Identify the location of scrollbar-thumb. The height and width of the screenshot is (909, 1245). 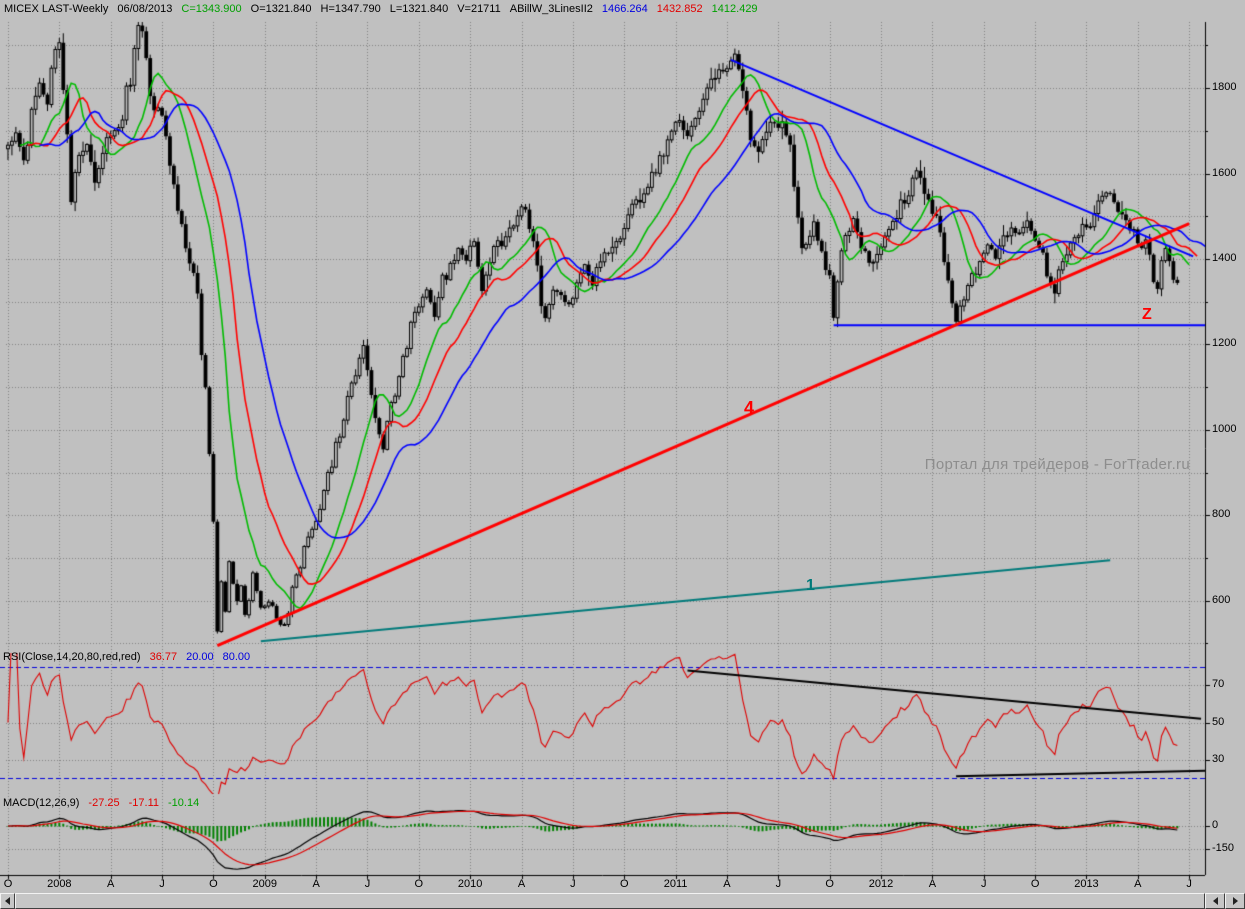
(610, 901).